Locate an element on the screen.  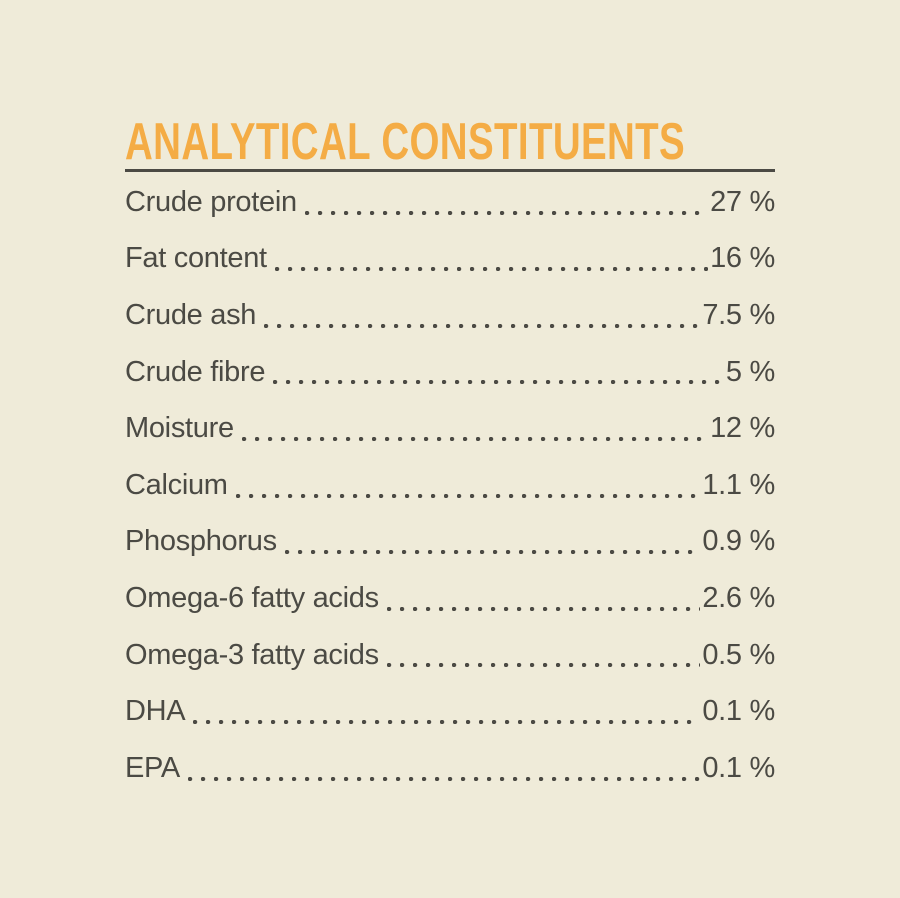
constituent-name: Omega-3 fatty acids is located at coordinates (252, 654).